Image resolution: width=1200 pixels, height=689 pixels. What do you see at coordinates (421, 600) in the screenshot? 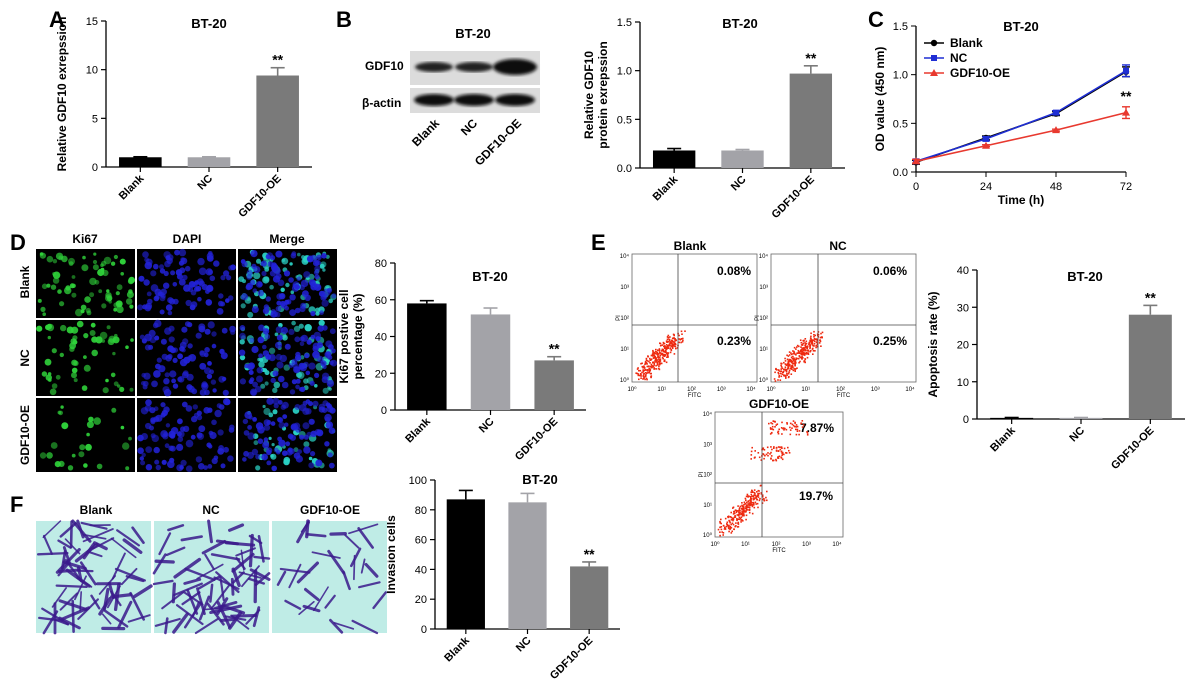
I see `y-tick-label: 20` at bounding box center [421, 600].